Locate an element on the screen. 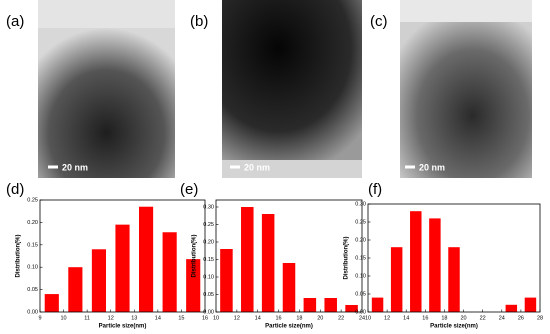 The width and height of the screenshot is (550, 334). panel-label: (f) is located at coordinates (375, 189).